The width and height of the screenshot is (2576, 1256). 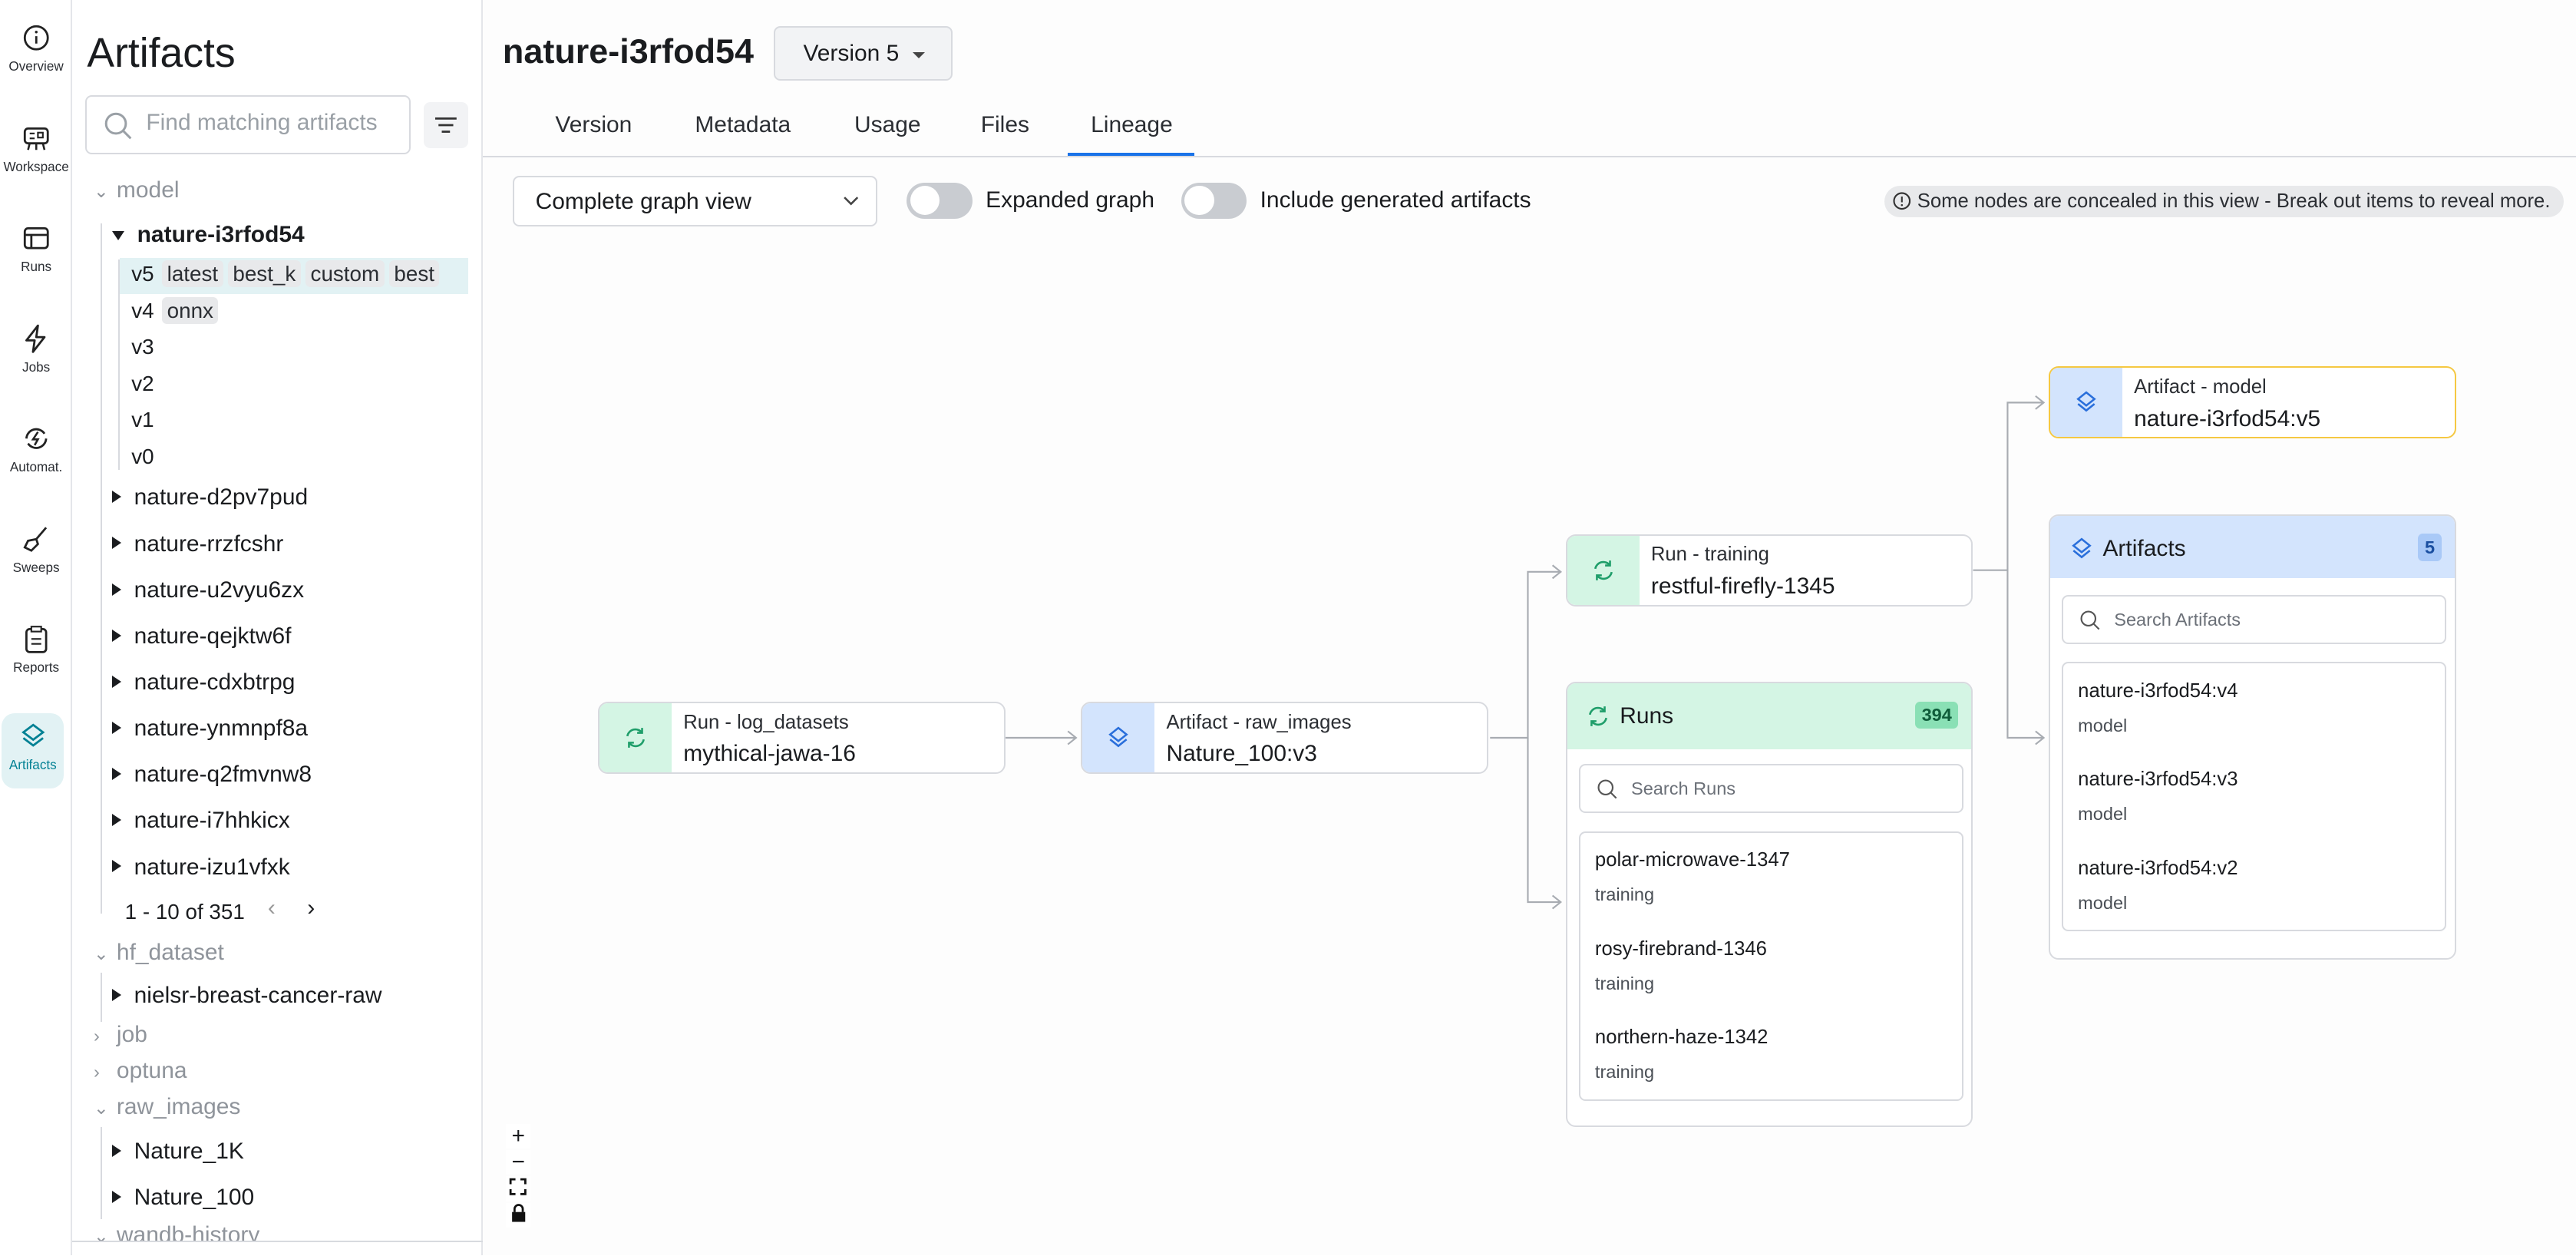 I want to click on lock-button, so click(x=518, y=1215).